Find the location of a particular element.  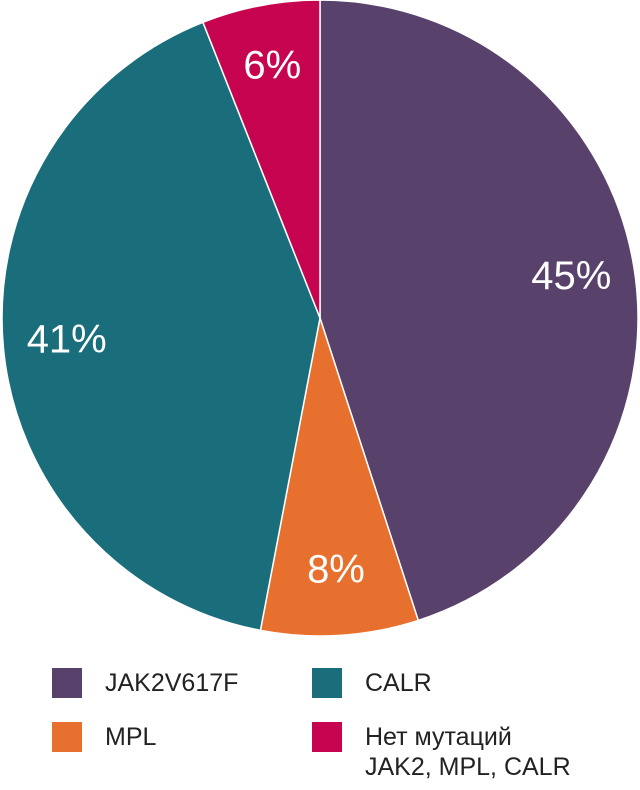

legend-label: MPL is located at coordinates (131, 737).